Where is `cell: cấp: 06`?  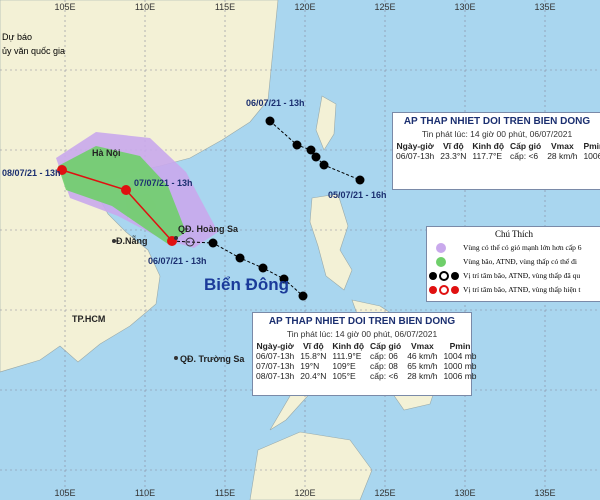
cell: cấp: 06 is located at coordinates (384, 356).